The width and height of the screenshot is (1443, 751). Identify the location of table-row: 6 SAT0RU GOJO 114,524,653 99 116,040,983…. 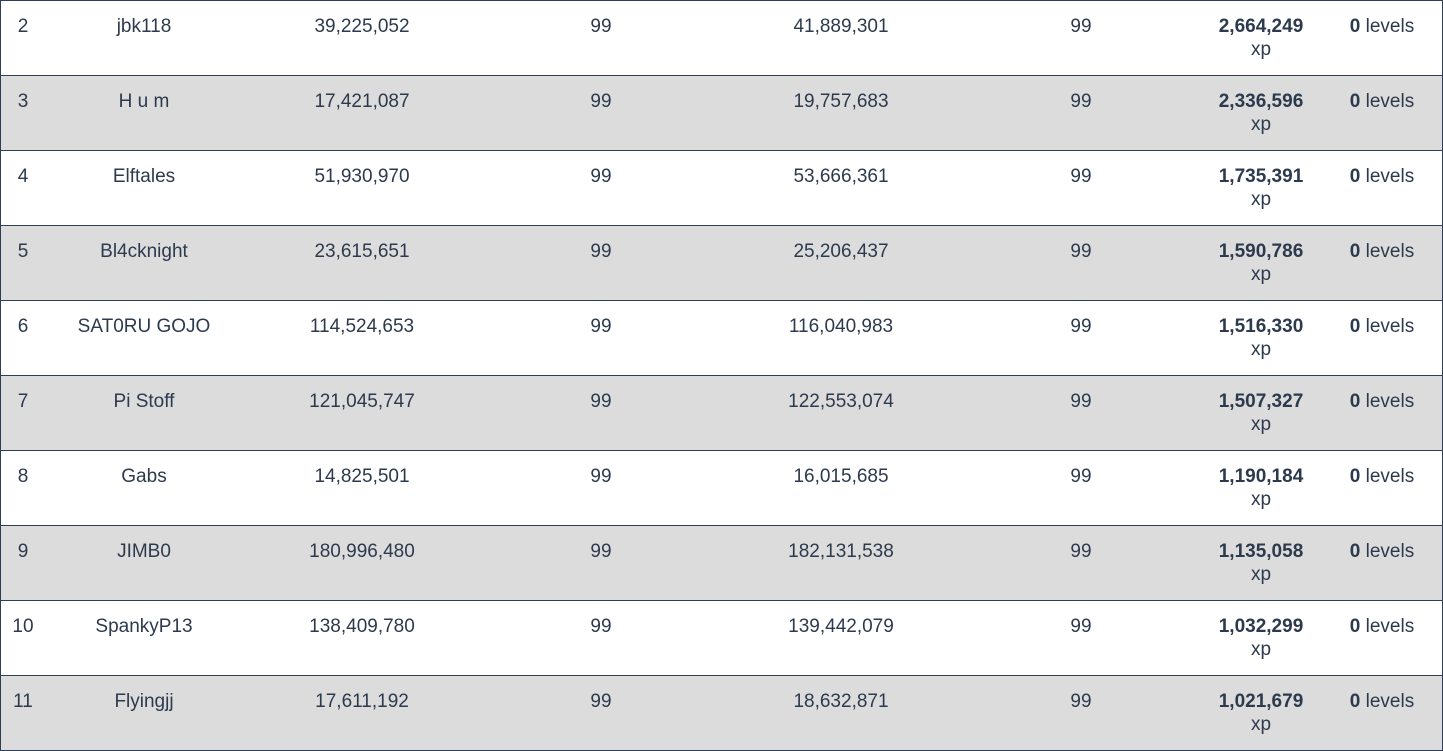
(721, 337).